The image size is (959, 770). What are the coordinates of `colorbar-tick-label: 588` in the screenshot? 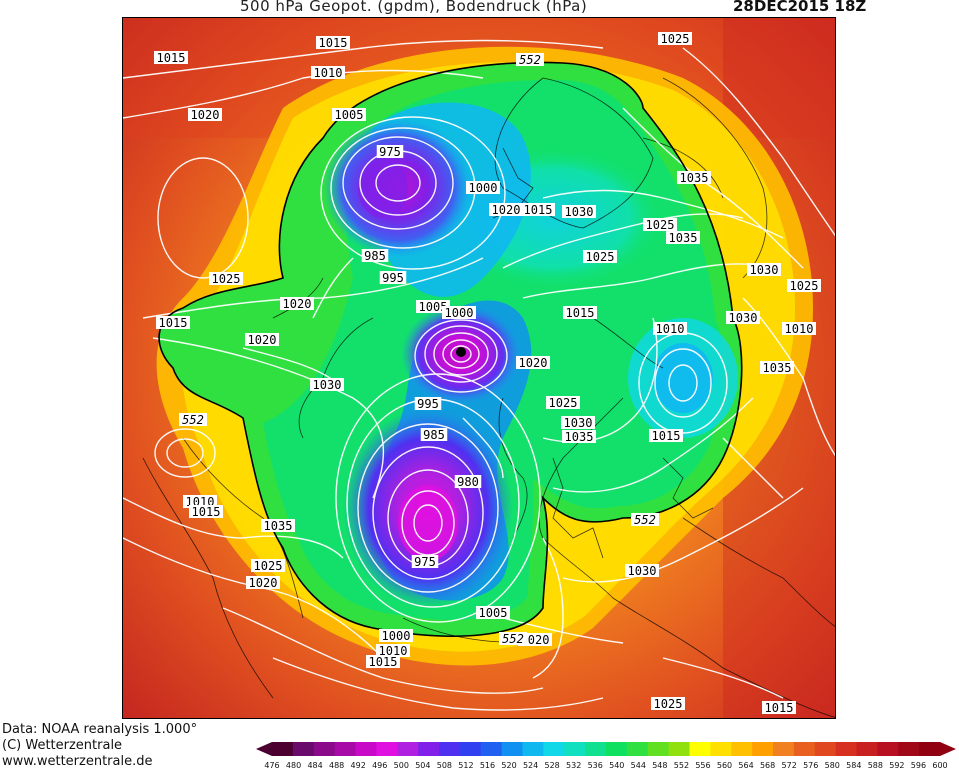 It's located at (875, 765).